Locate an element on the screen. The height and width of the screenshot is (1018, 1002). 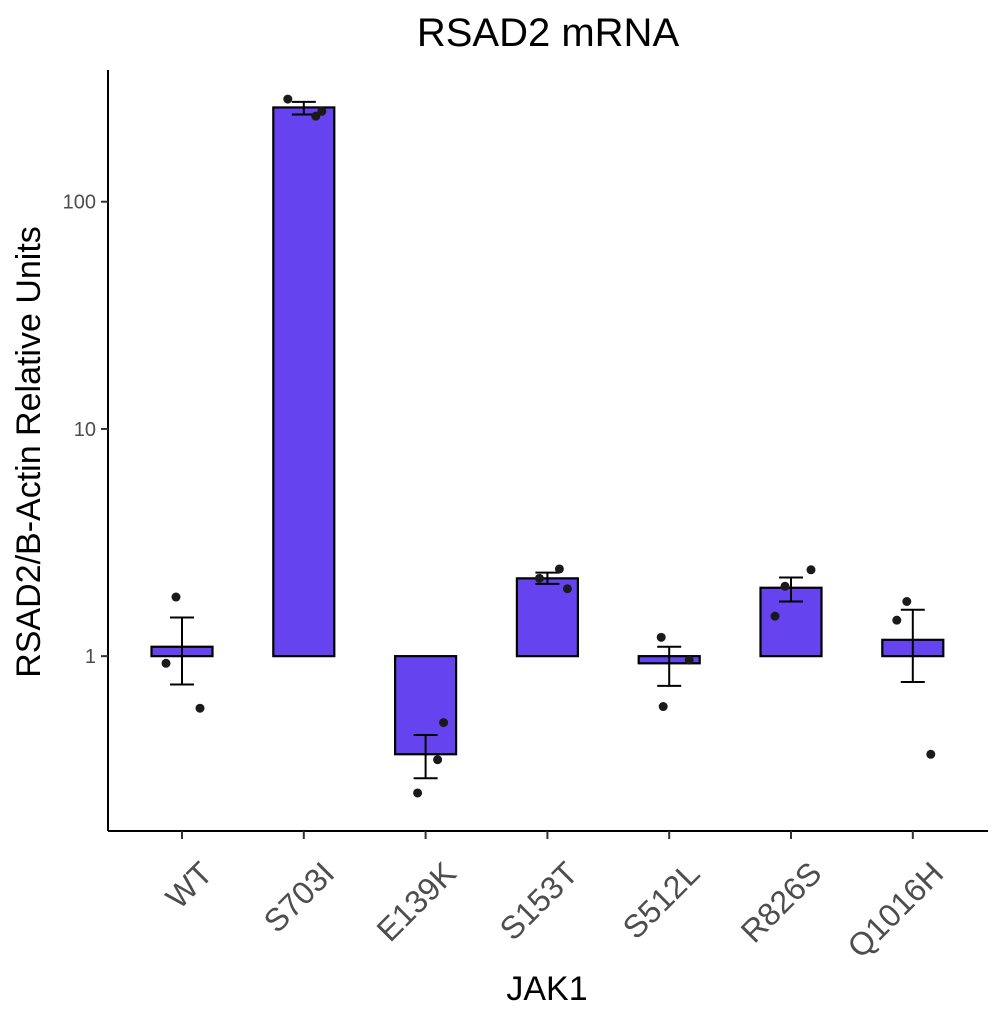
x-tick-label-s703i: S703I is located at coordinates (299, 897).